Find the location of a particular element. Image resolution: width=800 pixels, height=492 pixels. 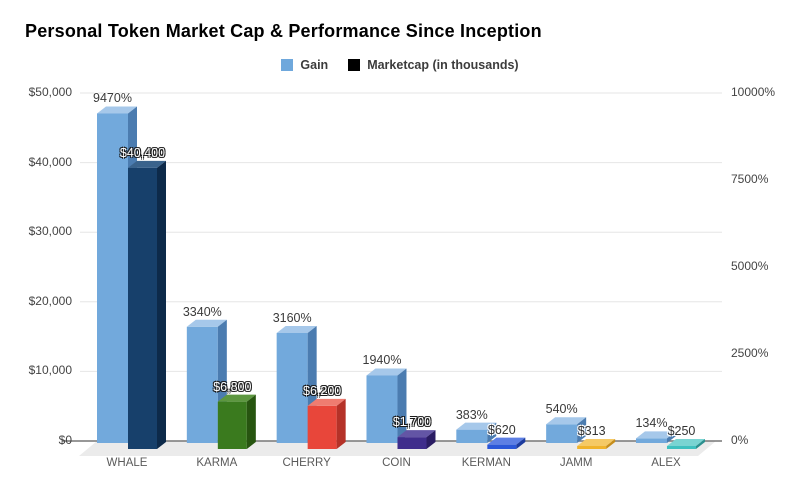

bar-marketcap-jamm-top is located at coordinates (596, 442).